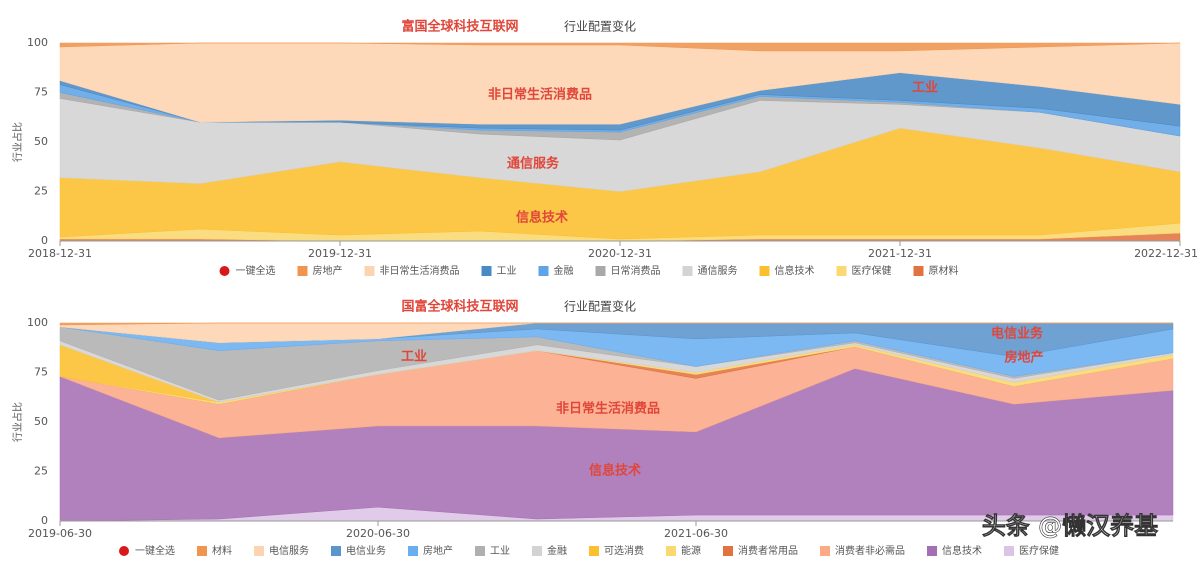 This screenshot has width=1200, height=564. I want to click on x-tick-label: 2019-06-30, so click(60, 533).